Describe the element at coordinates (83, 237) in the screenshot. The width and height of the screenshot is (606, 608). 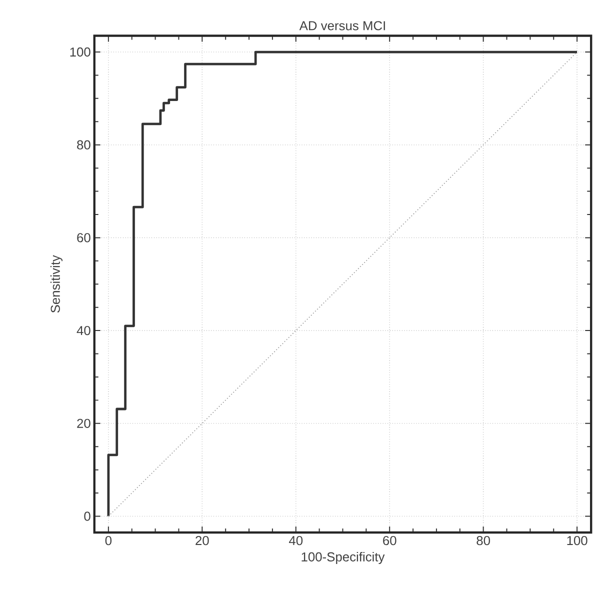
I see `y-tick-label: 60` at that location.